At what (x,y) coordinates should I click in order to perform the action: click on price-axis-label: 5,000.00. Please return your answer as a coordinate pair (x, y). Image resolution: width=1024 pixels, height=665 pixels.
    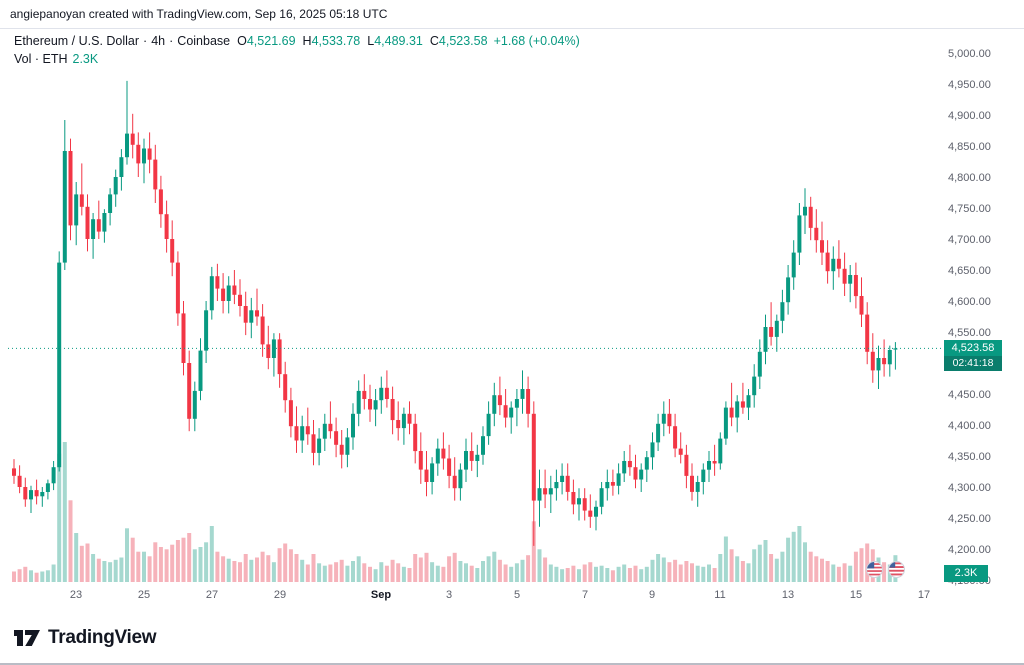
    Looking at the image, I should click on (969, 54).